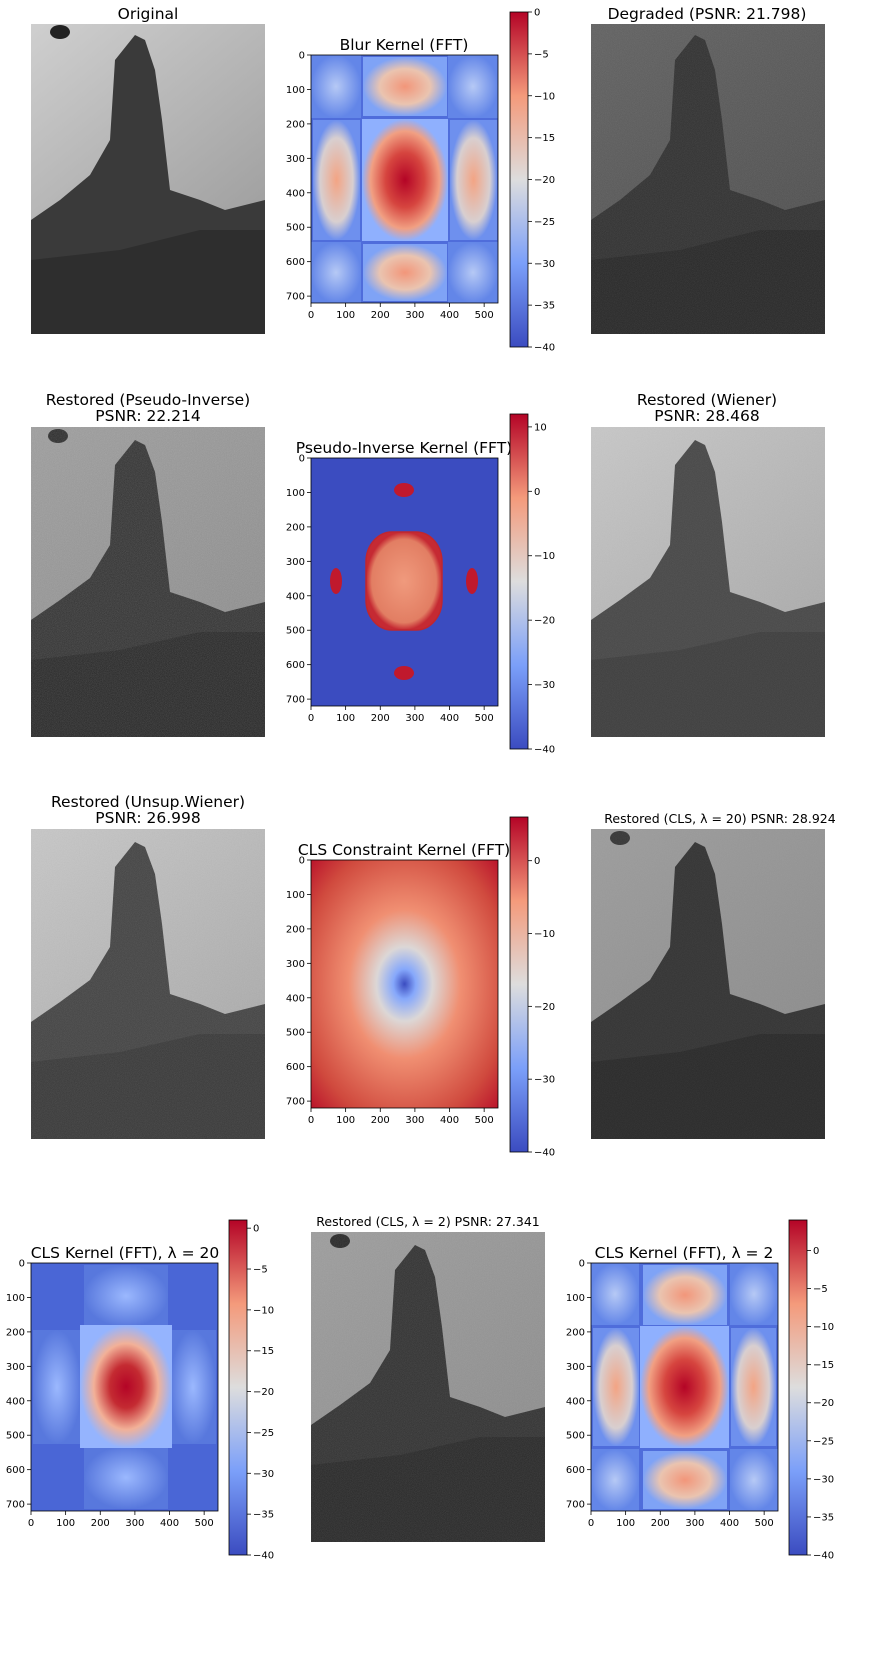 This screenshot has width=886, height=1656. Describe the element at coordinates (428, 1387) in the screenshot. I see `cls2-image` at that location.